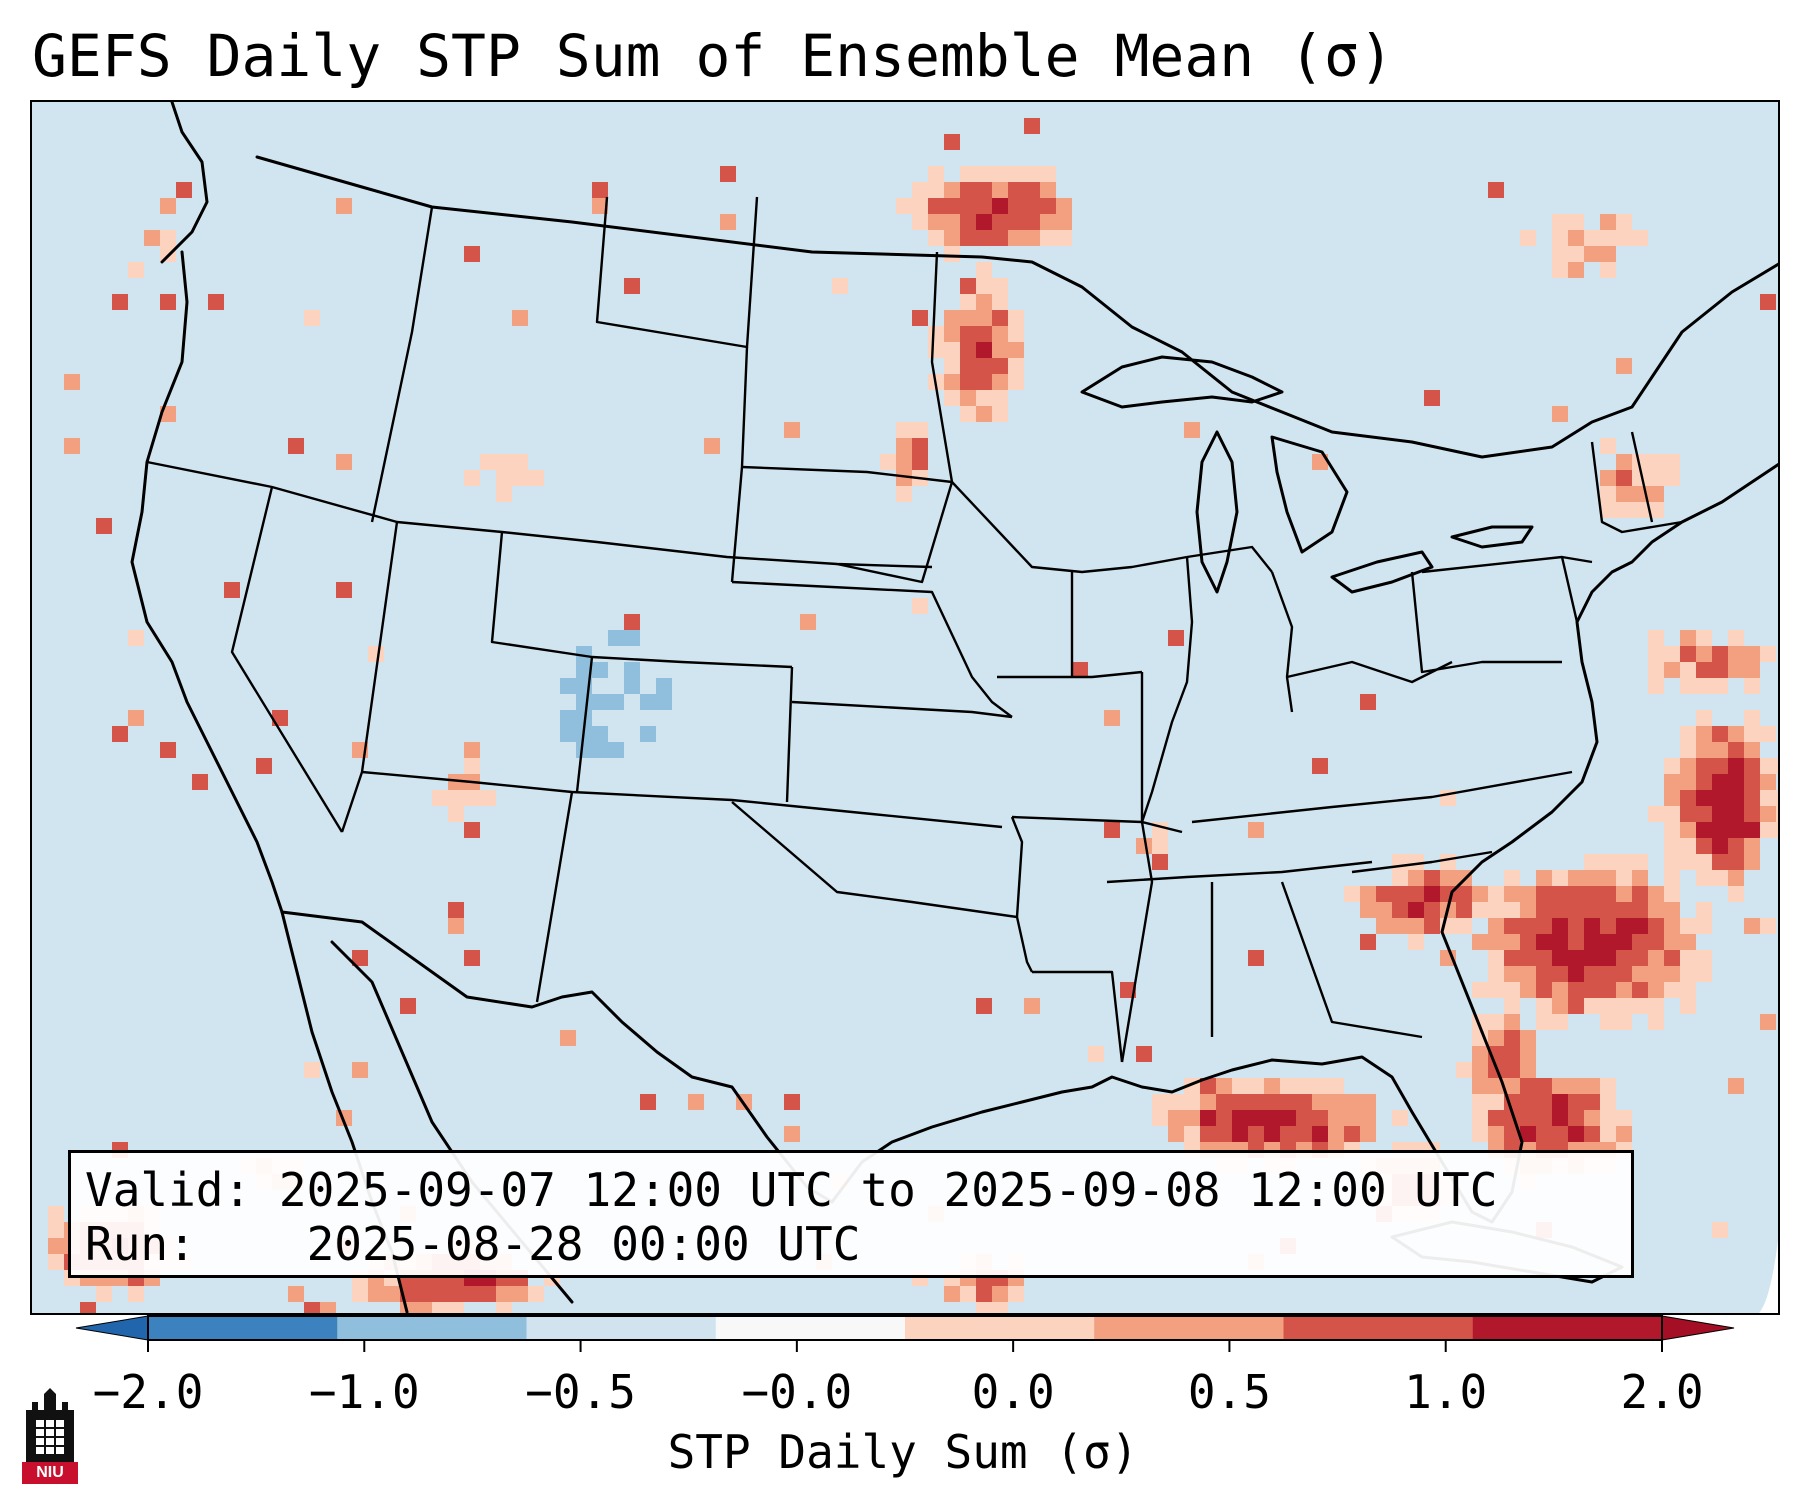  I want to click on colorbar-bin, so click(1189, 1328).